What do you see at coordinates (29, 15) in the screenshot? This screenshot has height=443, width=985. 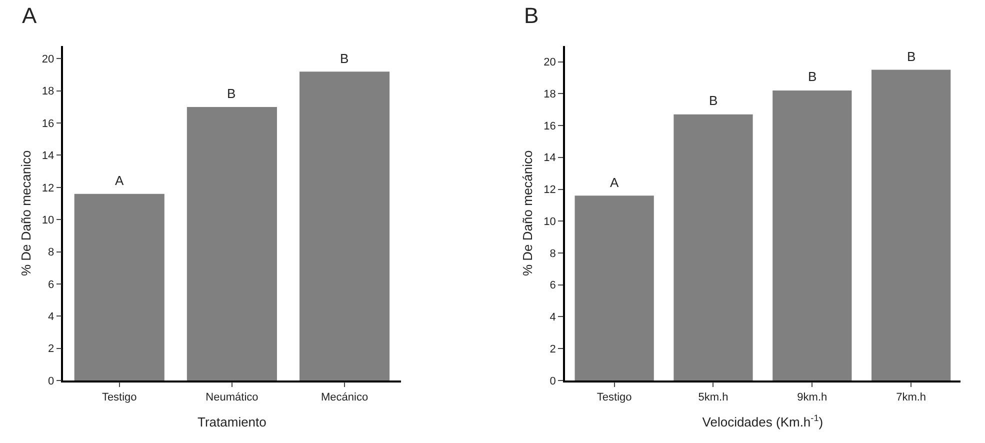 I see `chart-title: A` at bounding box center [29, 15].